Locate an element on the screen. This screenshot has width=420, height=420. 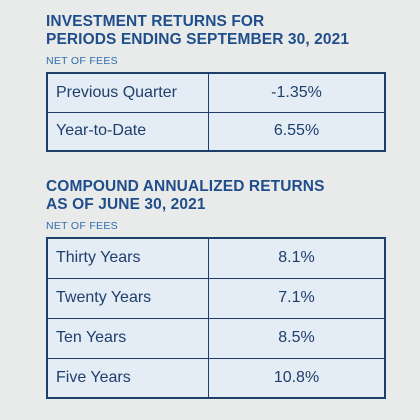
table-row: Five Years 10.8% is located at coordinates (216, 378).